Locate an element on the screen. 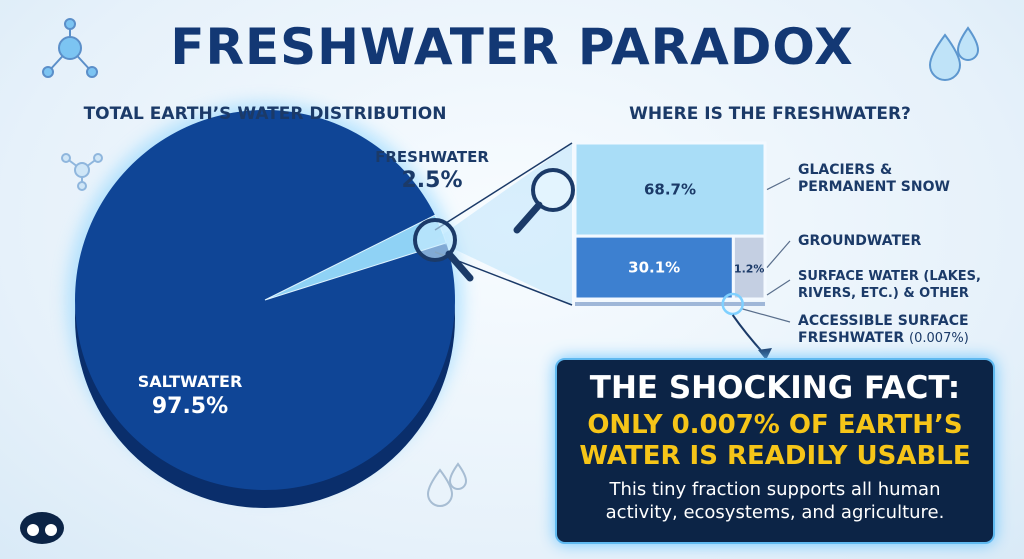  cell-value-label: 1.2% is located at coordinates (749, 269).